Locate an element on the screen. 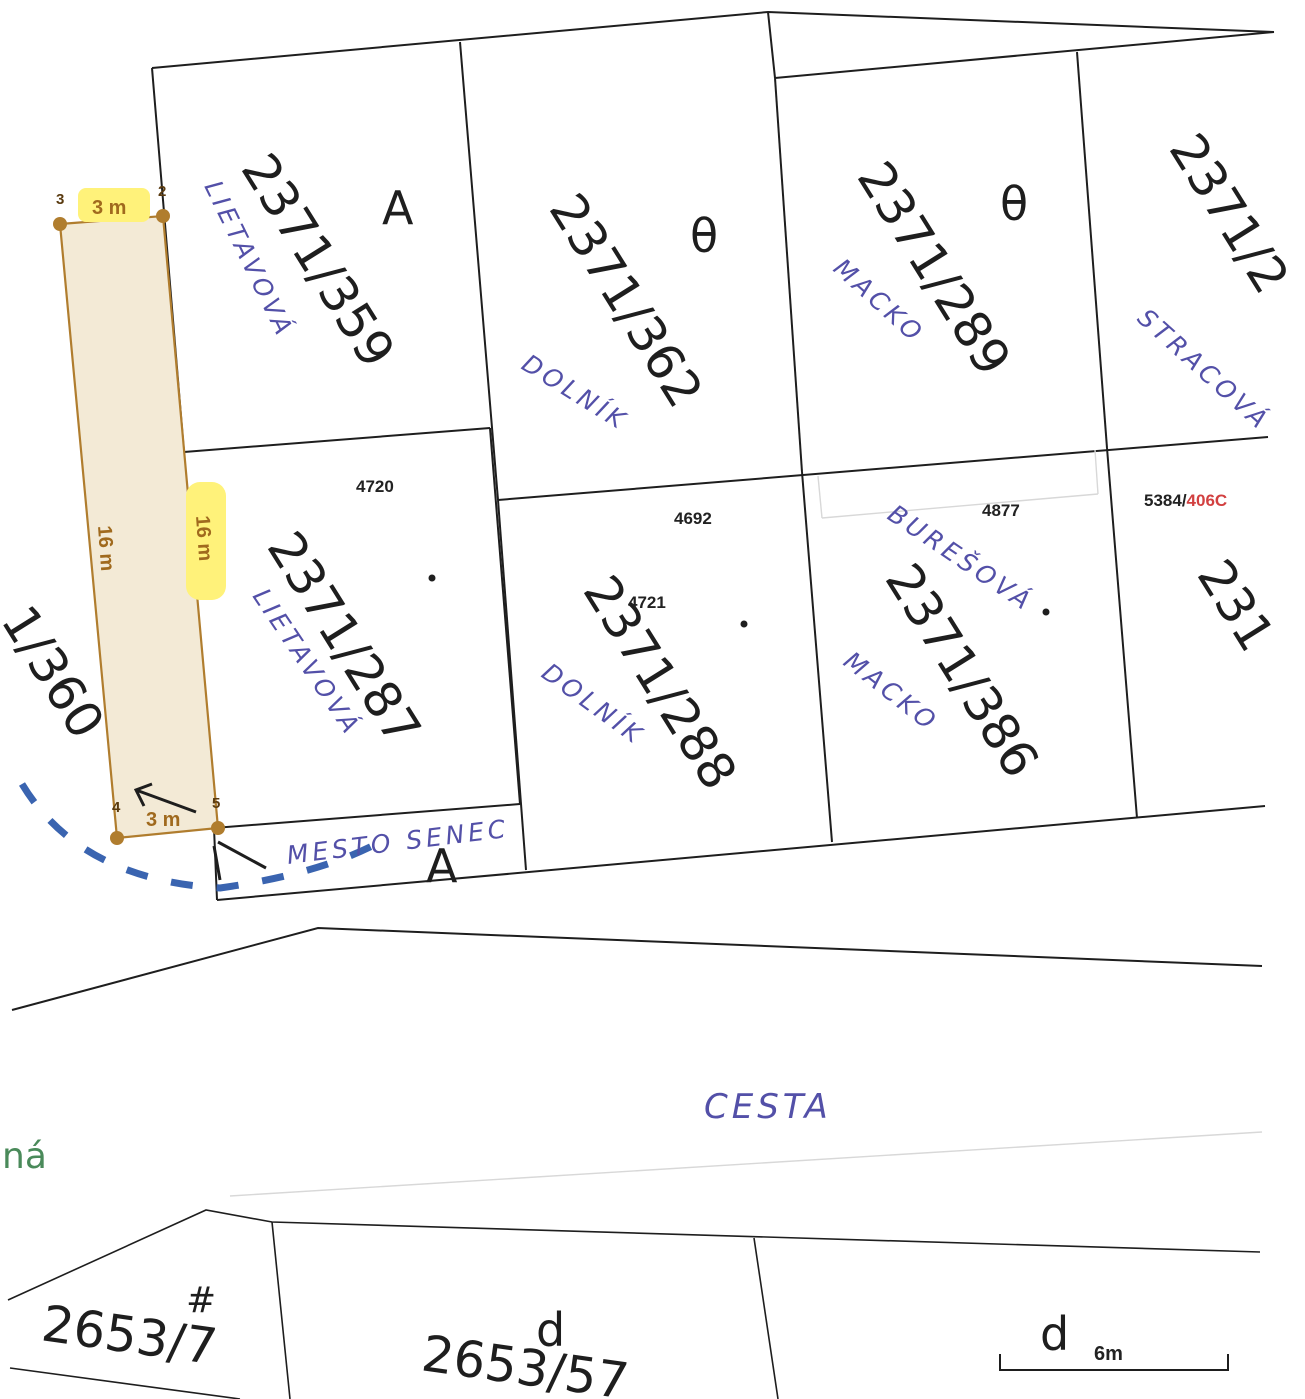 The width and height of the screenshot is (1305, 1399). point-5-label: 5 is located at coordinates (216, 803).